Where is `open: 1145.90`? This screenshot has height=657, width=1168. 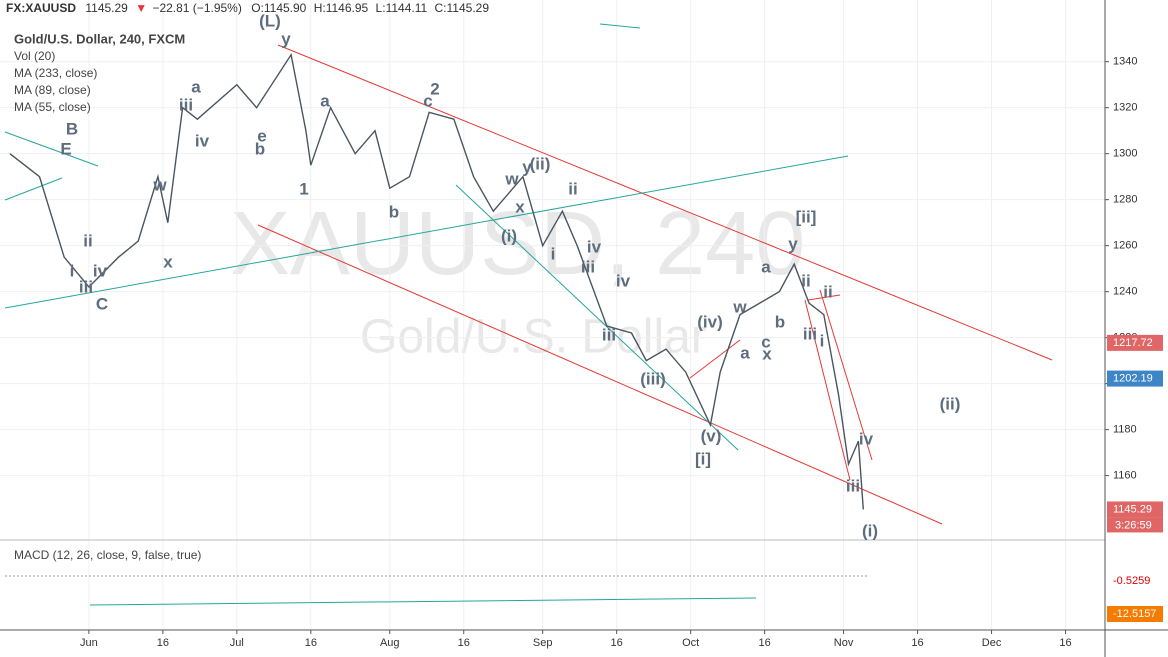
open: 1145.90 is located at coordinates (285, 8).